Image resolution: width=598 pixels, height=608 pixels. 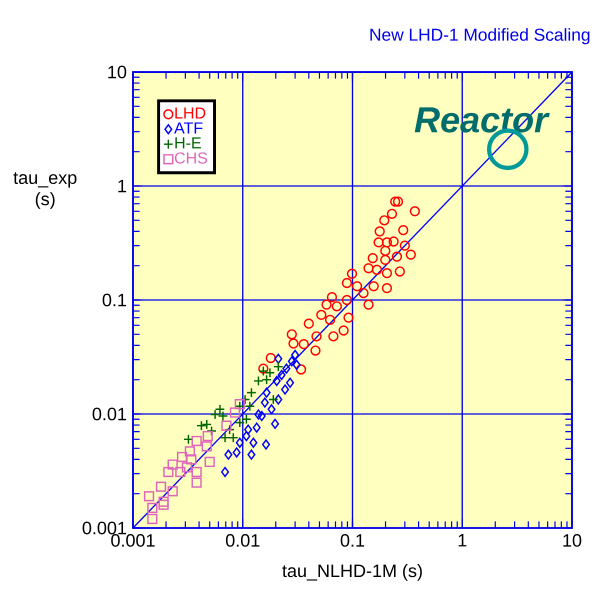 What do you see at coordinates (352, 572) in the screenshot?
I see `x-axis-title: tau_NLHD-1M (s)` at bounding box center [352, 572].